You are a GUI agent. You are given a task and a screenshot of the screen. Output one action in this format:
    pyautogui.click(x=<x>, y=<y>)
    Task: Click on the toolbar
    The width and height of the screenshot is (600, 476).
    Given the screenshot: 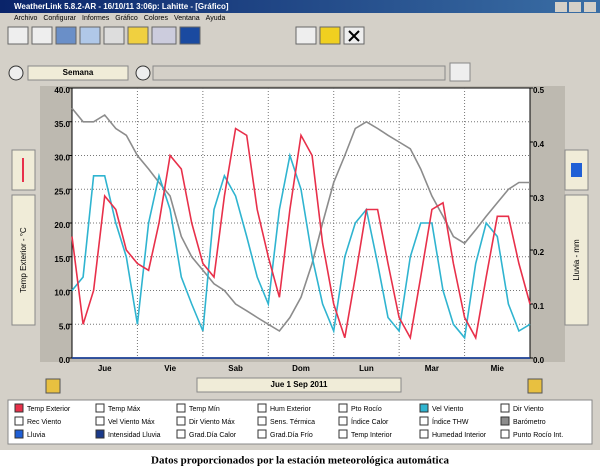 What is the action you would take?
    pyautogui.click(x=186, y=35)
    